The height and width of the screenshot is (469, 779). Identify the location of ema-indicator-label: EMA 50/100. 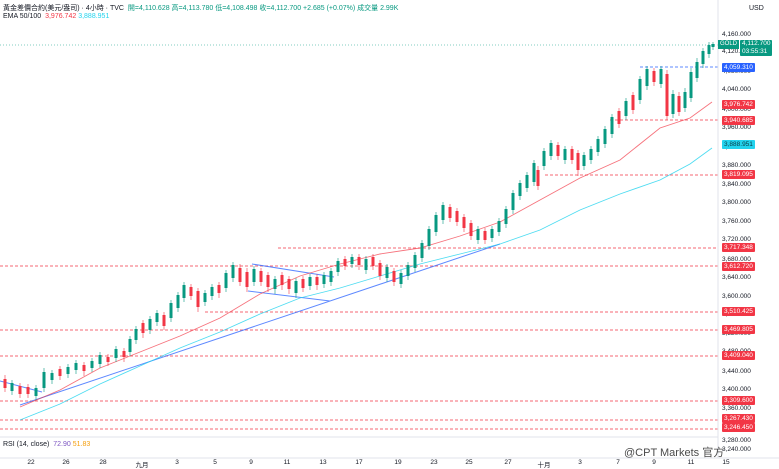
(22, 16).